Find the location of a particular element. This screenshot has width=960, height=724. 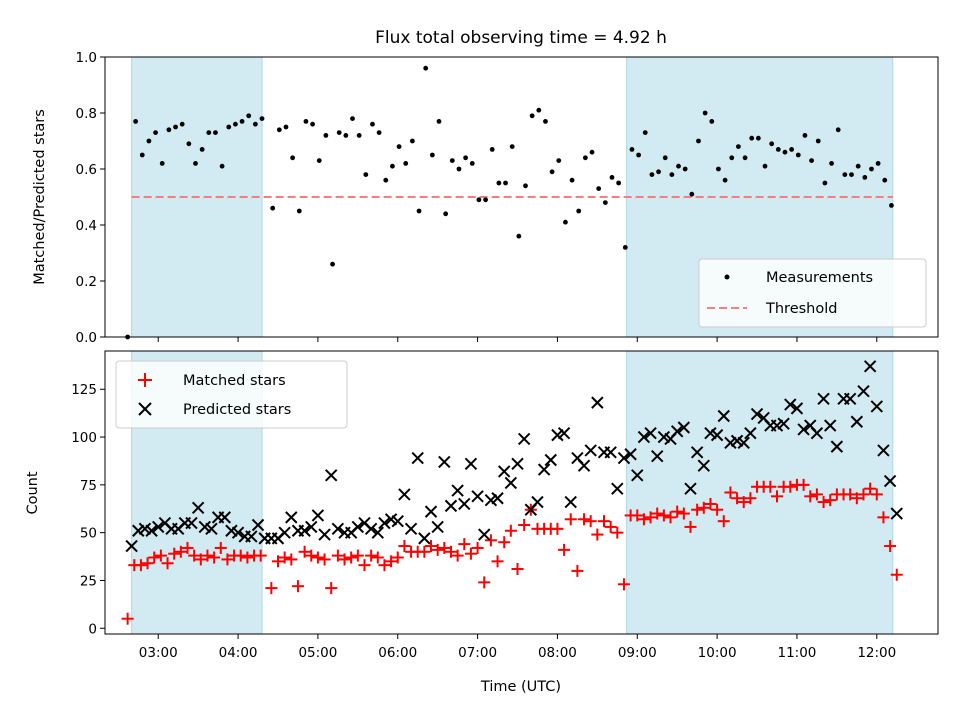

top-ytick-label: 0.2 is located at coordinates (86, 282).